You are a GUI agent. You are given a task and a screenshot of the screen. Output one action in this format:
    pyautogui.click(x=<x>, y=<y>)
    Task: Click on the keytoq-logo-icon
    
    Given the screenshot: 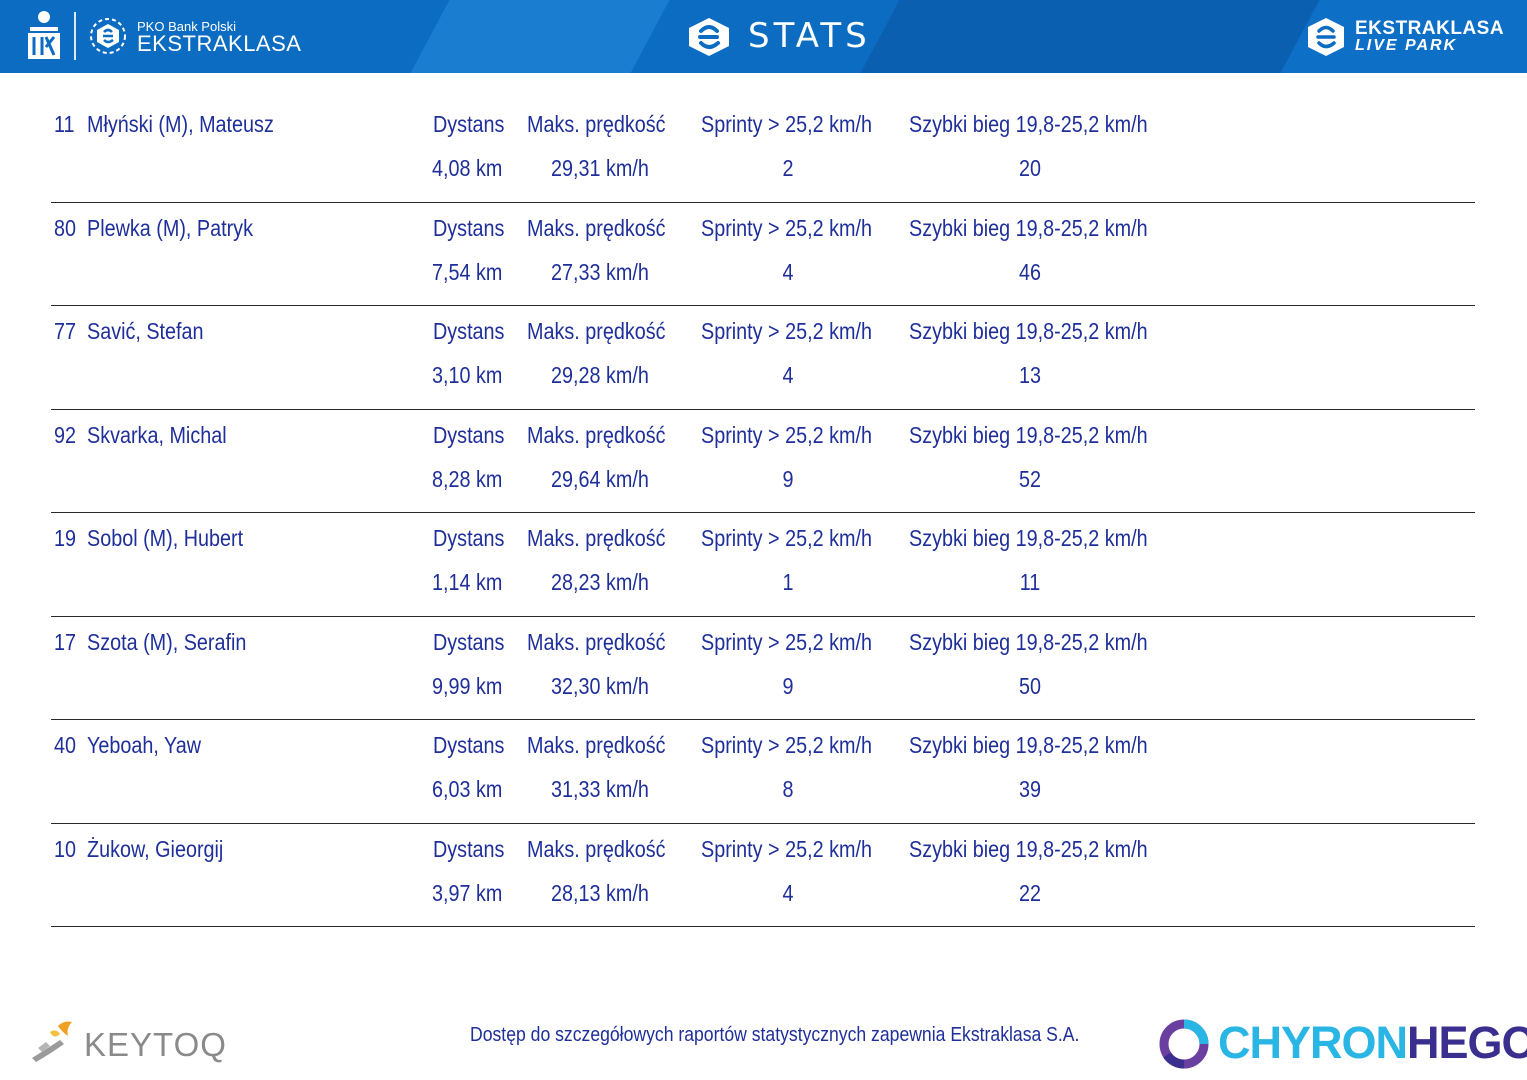 What is the action you would take?
    pyautogui.click(x=52, y=1041)
    